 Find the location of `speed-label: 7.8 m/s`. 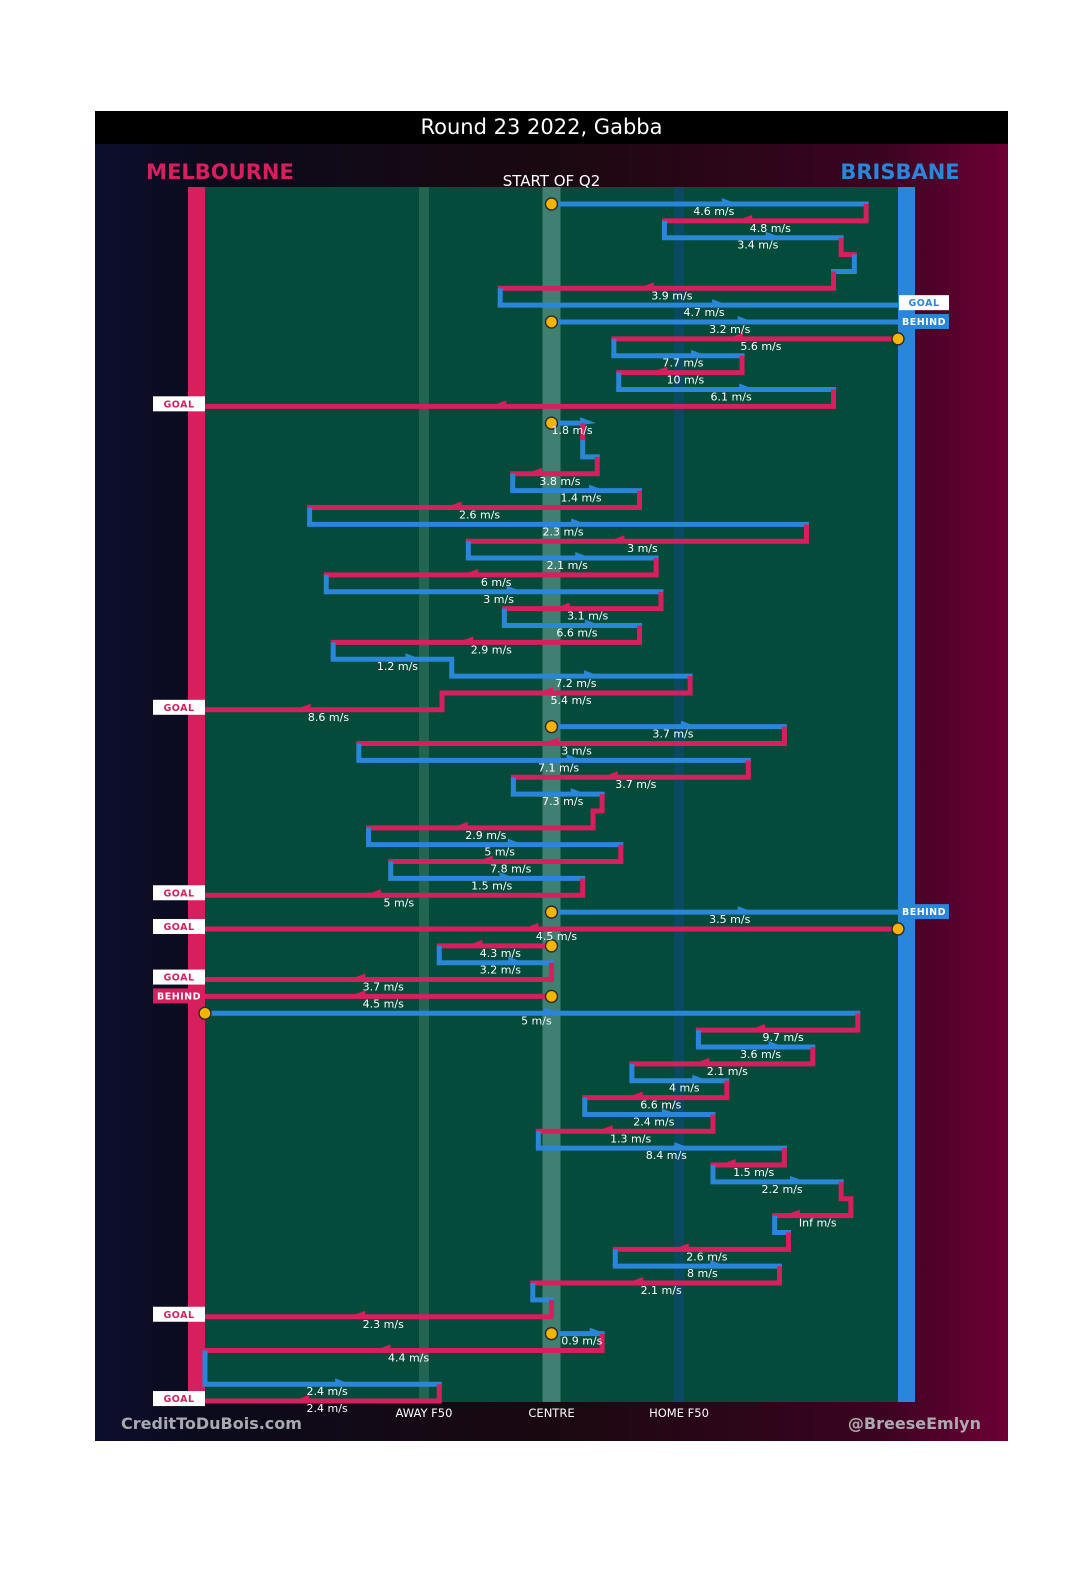

speed-label: 7.8 m/s is located at coordinates (510, 869).